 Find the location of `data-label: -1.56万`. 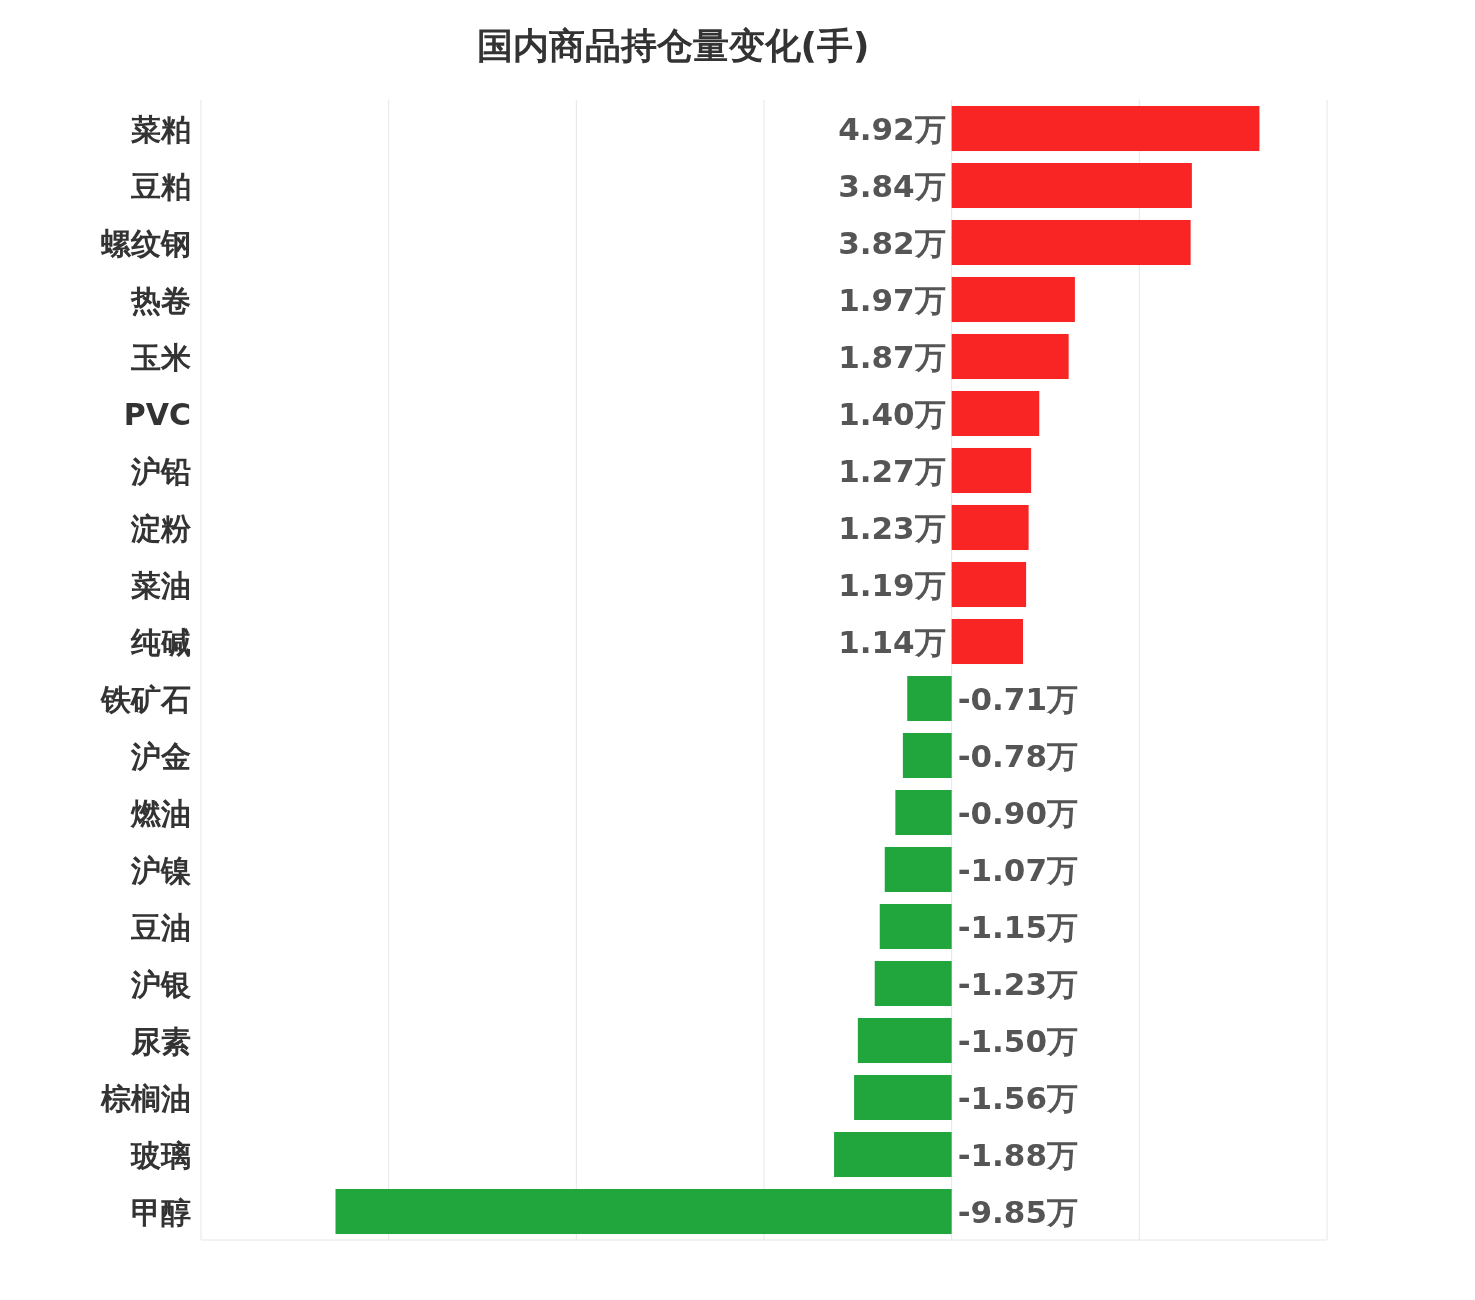

data-label: -1.56万 is located at coordinates (1018, 1097).